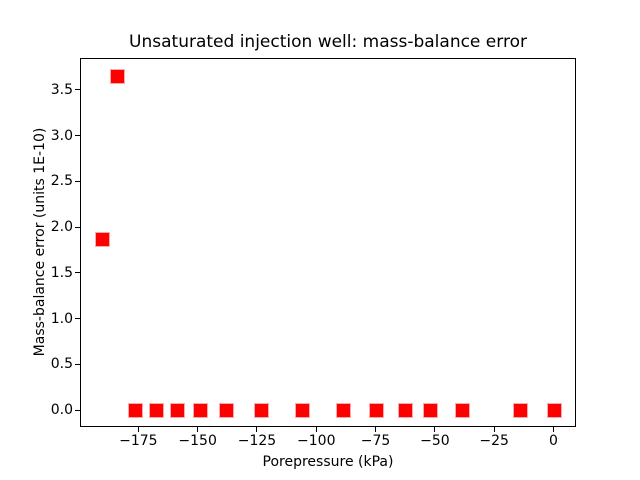 This screenshot has width=640, height=480. I want to click on x-tick-label: −125, so click(257, 441).